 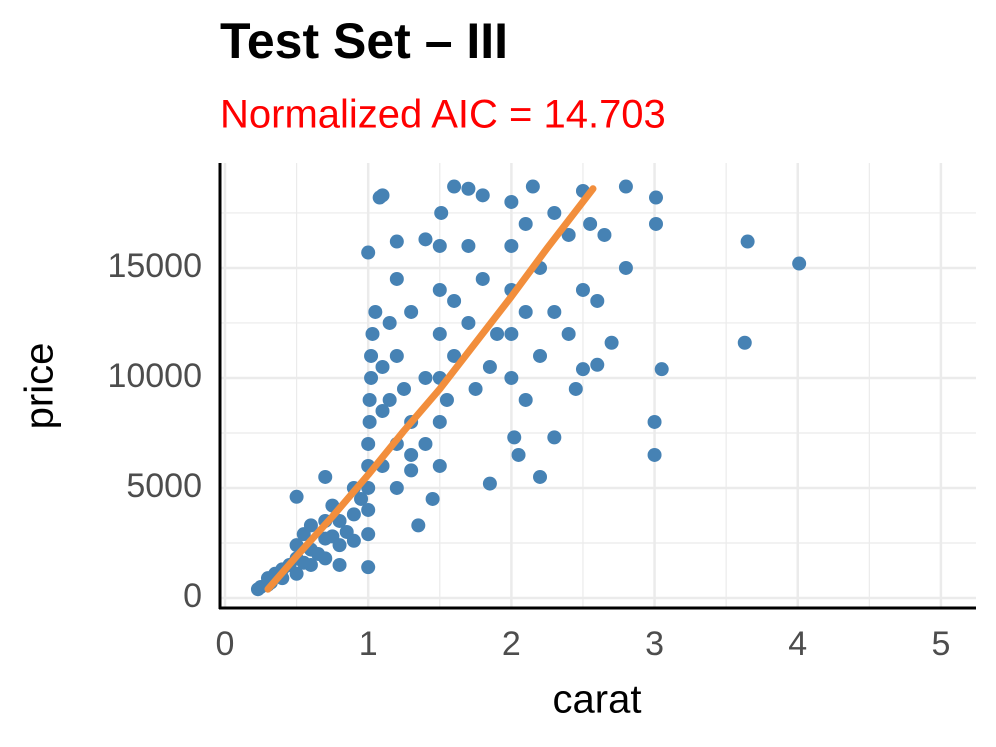 What do you see at coordinates (154, 376) in the screenshot?
I see `y-tick-label: 10000` at bounding box center [154, 376].